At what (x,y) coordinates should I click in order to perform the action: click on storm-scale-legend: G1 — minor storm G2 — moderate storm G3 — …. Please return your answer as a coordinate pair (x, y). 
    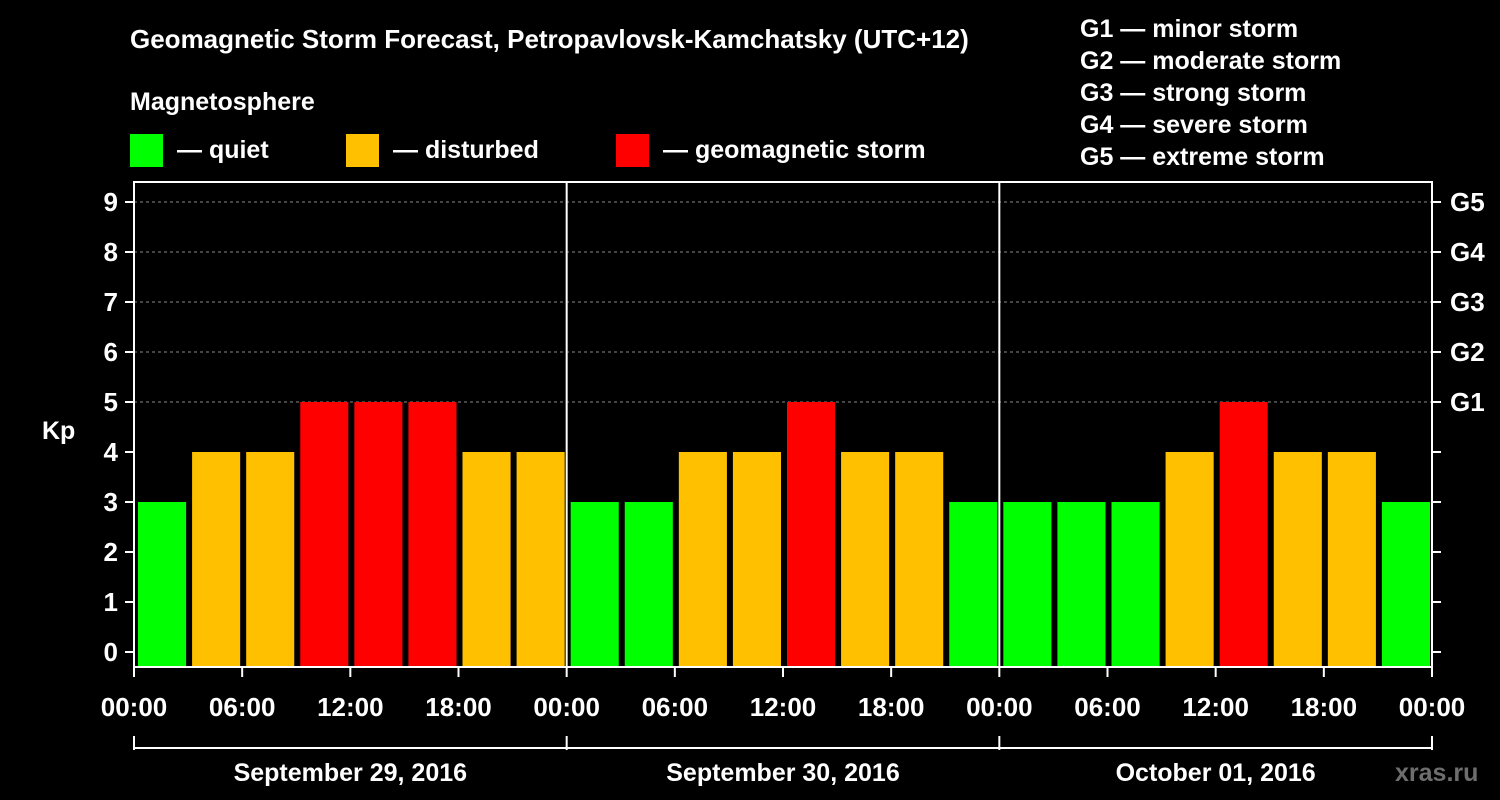
    Looking at the image, I should click on (1210, 93).